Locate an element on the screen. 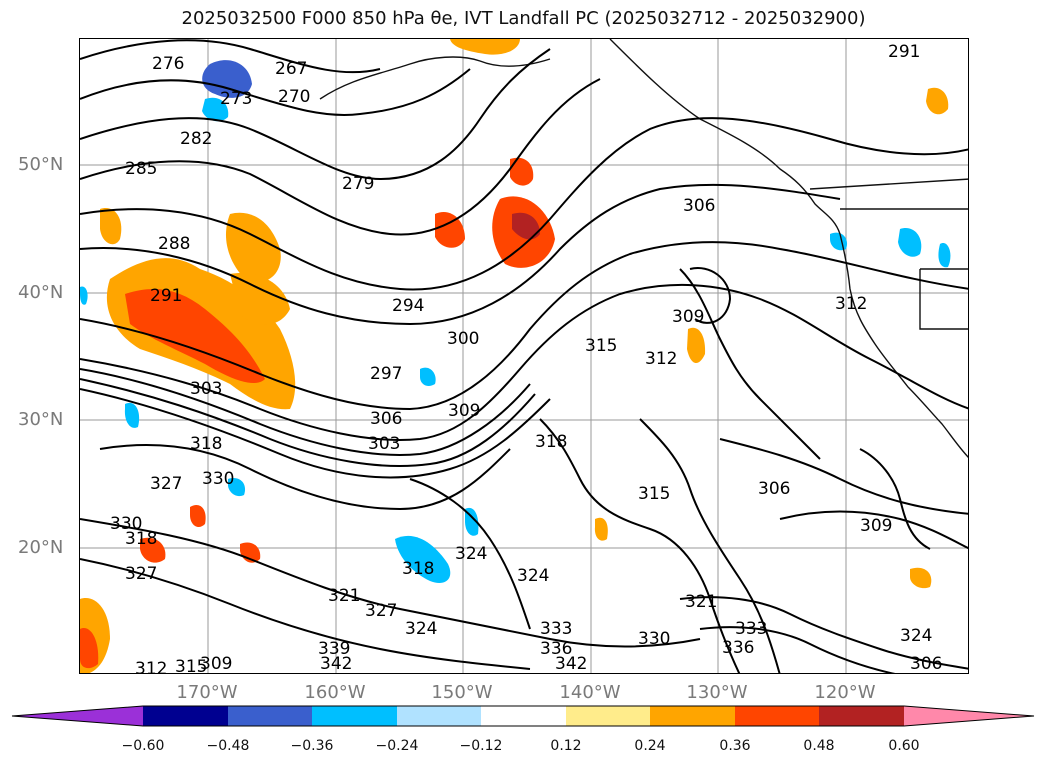  colorbar-outline is located at coordinates (523, 716).